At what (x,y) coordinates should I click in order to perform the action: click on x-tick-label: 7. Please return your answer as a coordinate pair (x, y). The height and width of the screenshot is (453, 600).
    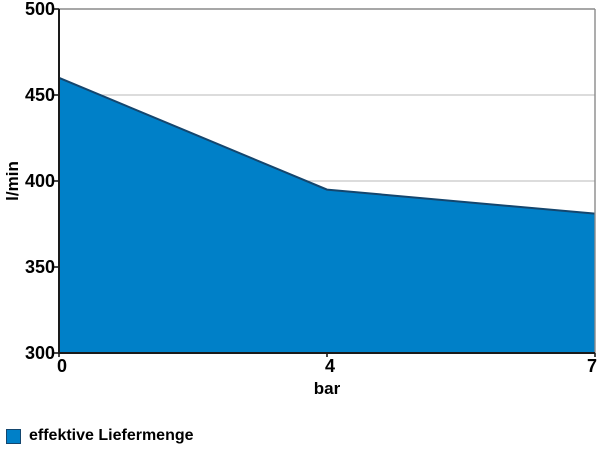
    Looking at the image, I should click on (592, 366).